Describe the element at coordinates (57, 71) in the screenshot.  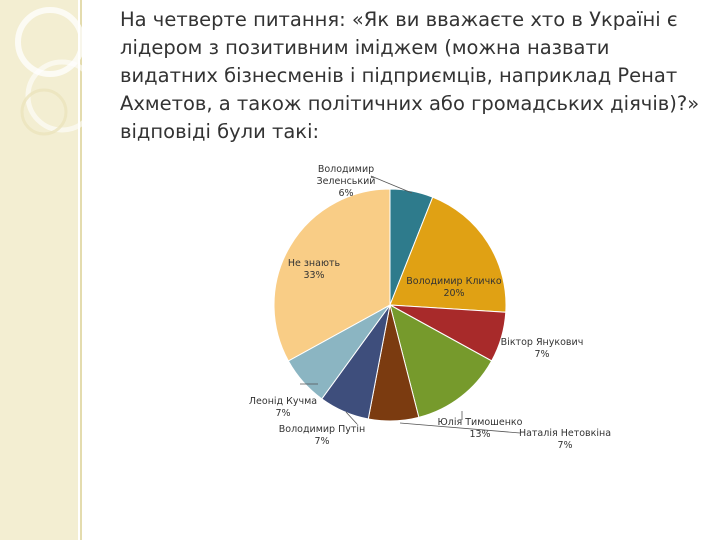
I see `decorative-rings` at that location.